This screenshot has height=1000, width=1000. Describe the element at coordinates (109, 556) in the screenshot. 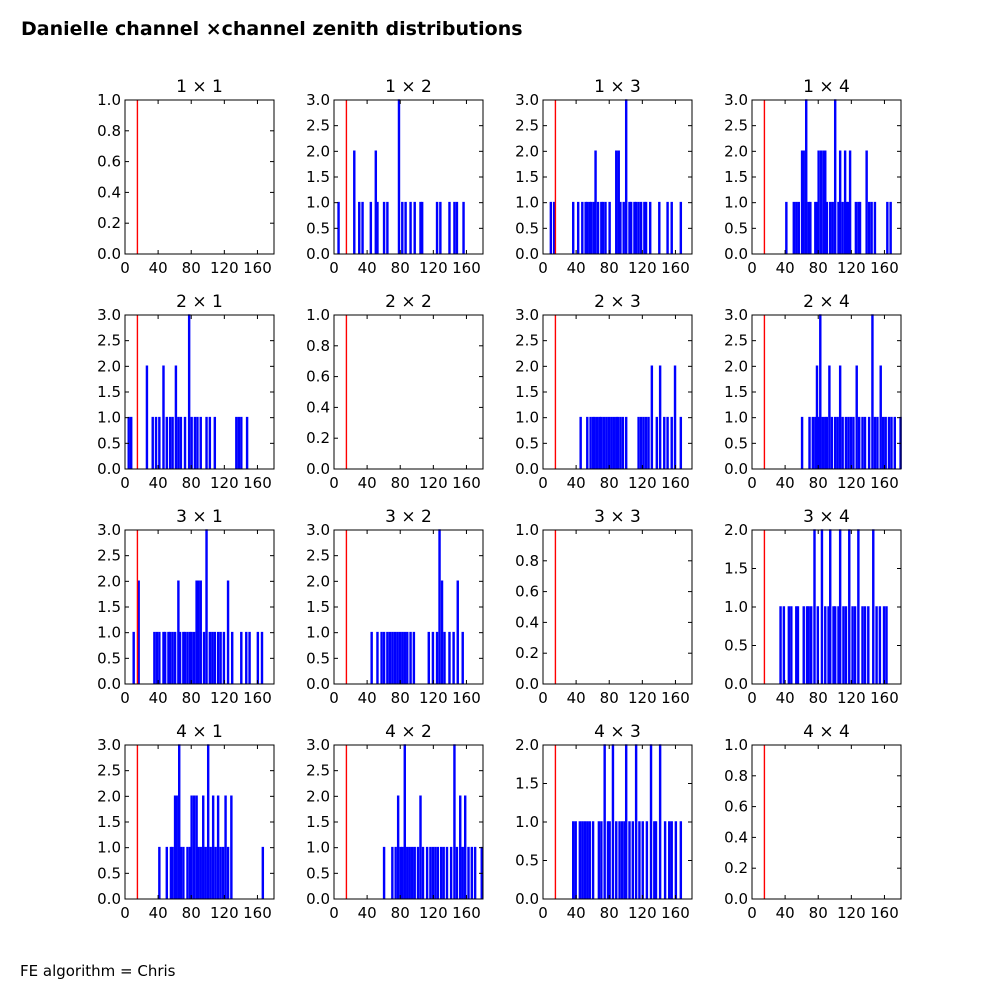

I see `y-tick-label: 2.5` at that location.